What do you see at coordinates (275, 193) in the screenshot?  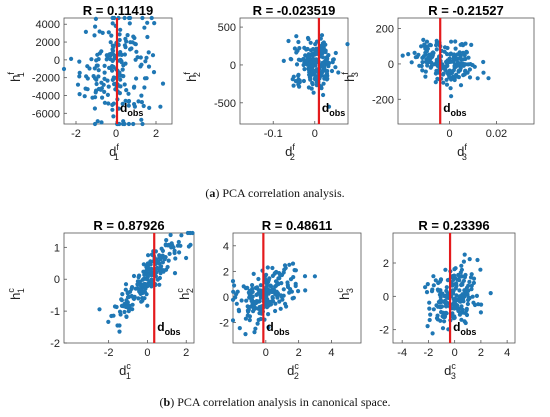 I see `caption-a: (a) PCA correlation analysis.` at bounding box center [275, 193].